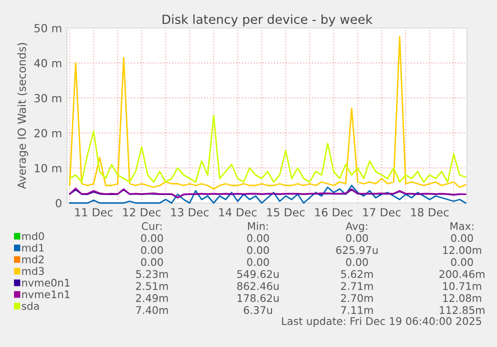  What do you see at coordinates (258, 274) in the screenshot?
I see `text: 549.62u` at bounding box center [258, 274].